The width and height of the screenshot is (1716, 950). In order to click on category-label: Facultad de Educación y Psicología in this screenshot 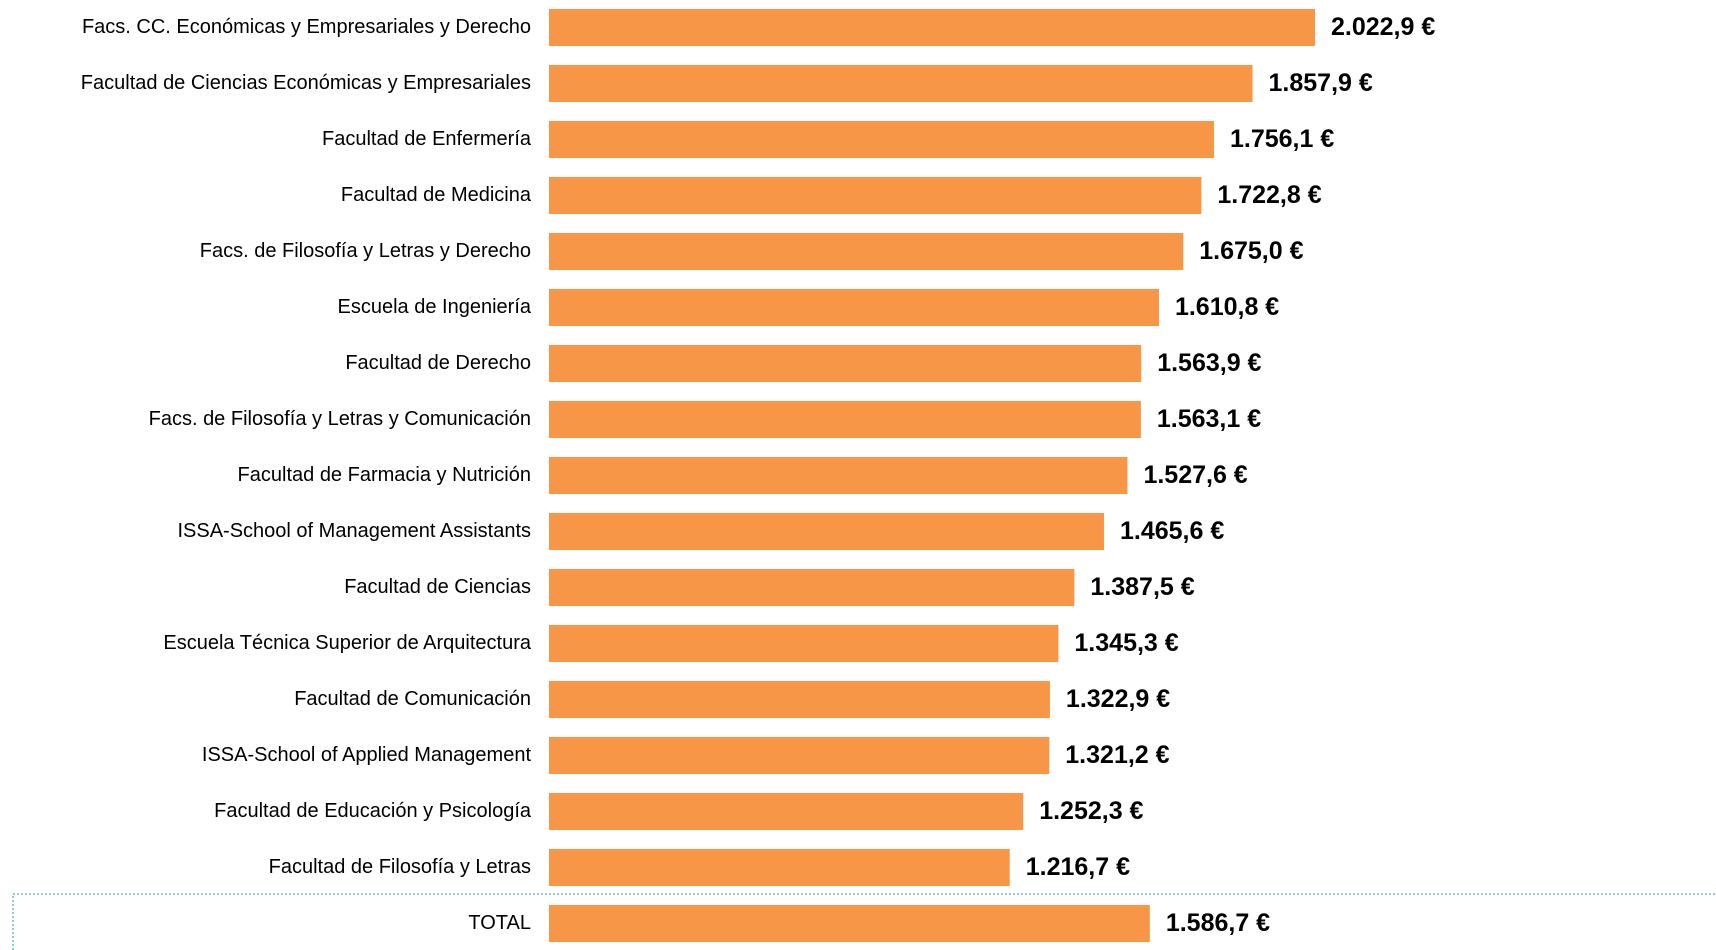, I will do `click(373, 811)`.